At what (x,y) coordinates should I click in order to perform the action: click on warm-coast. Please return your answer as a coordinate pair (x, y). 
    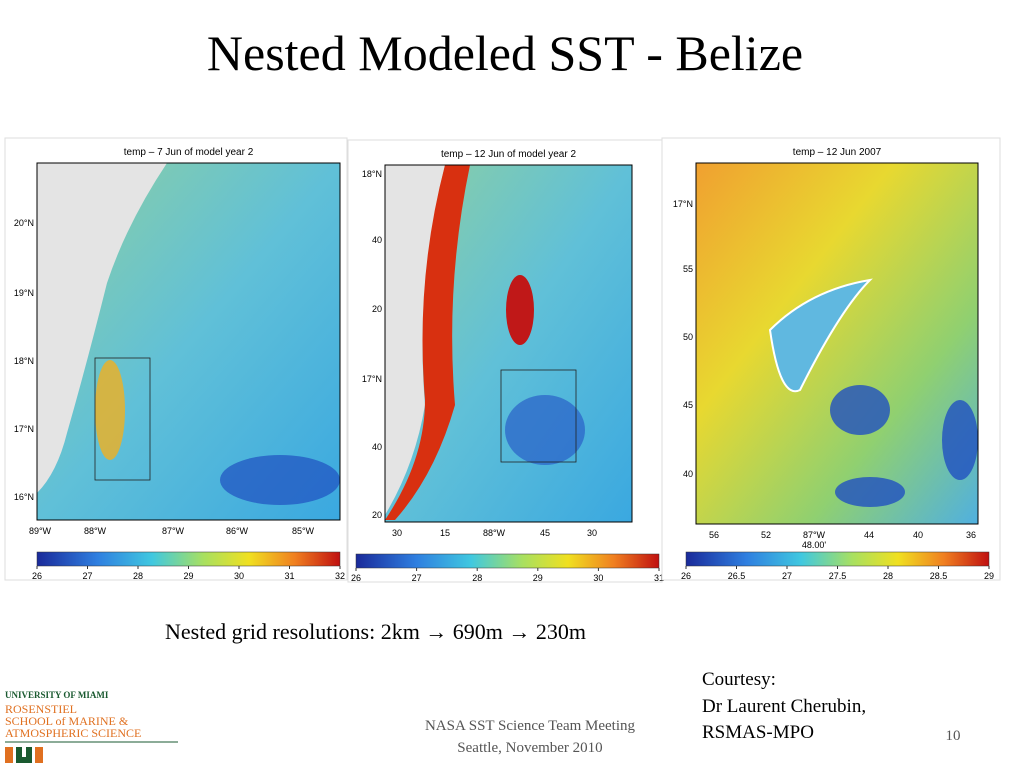
    Looking at the image, I should click on (427, 342).